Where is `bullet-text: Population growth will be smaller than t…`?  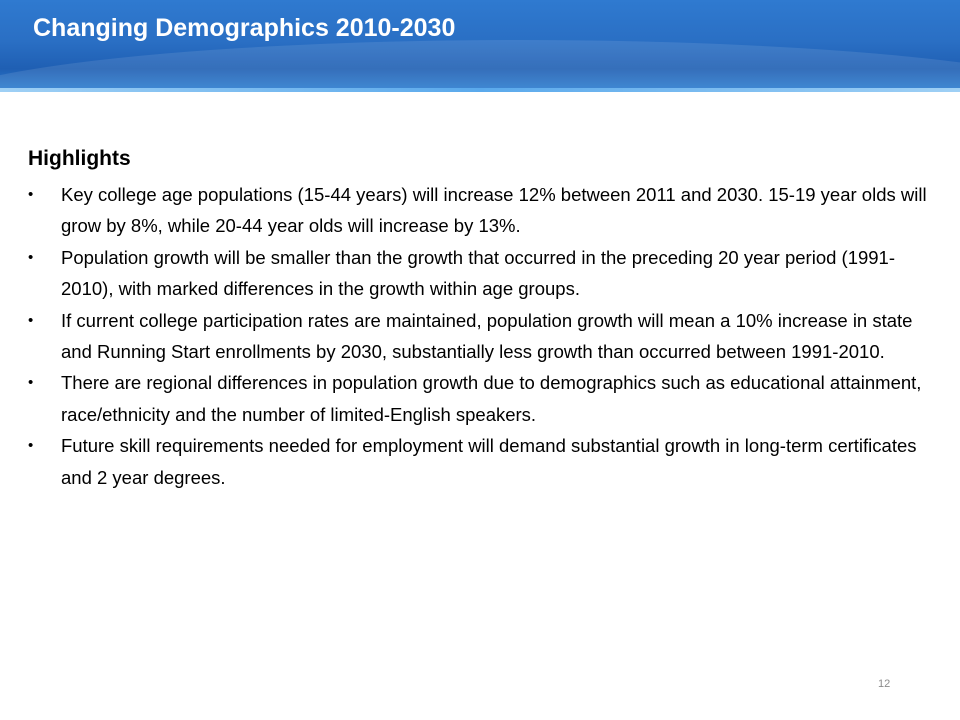 bullet-text: Population growth will be smaller than t… is located at coordinates (478, 273).